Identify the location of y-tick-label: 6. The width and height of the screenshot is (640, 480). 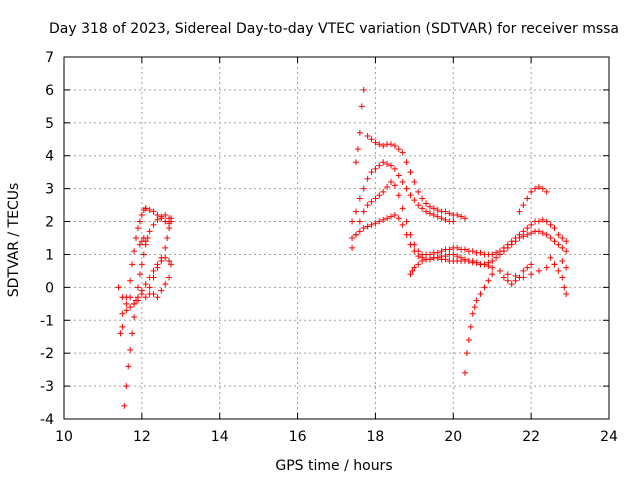
(49, 91).